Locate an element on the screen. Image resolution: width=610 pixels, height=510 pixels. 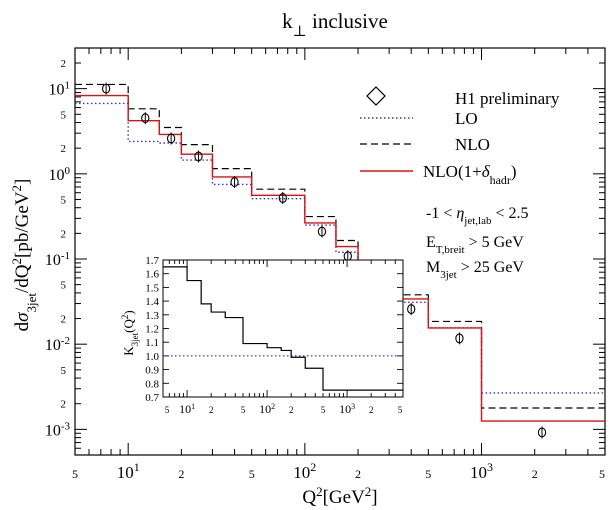
y-tick-label: 10¹ is located at coordinates (60, 89).